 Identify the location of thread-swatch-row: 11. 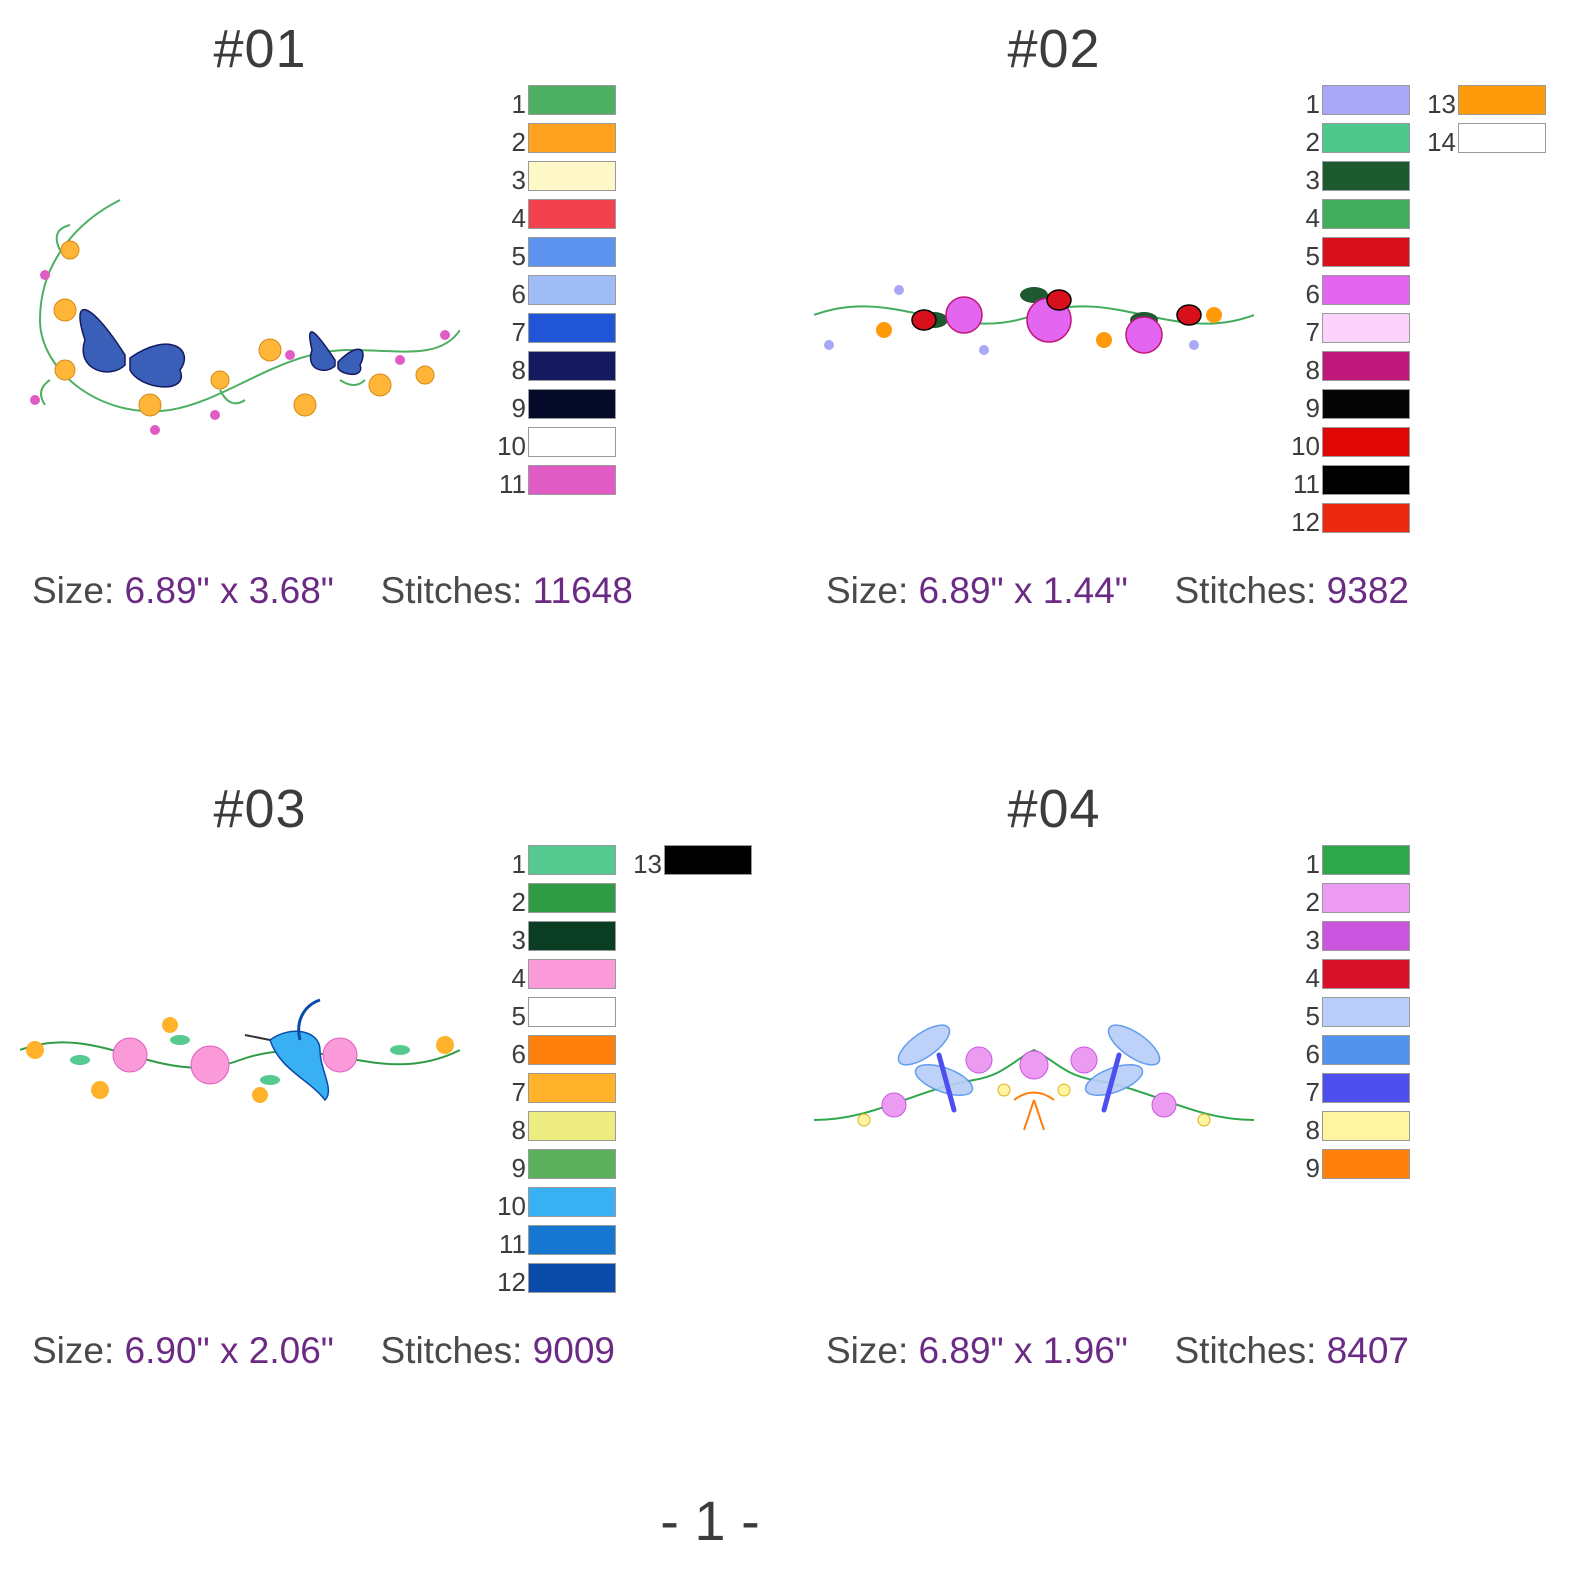
(1352, 484).